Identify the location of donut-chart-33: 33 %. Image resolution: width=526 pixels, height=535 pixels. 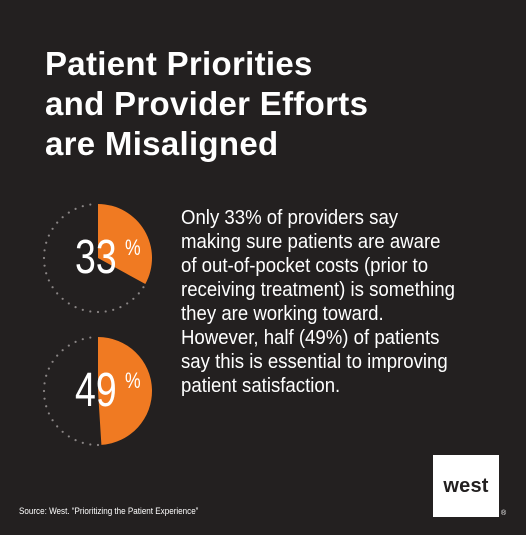
(98, 258).